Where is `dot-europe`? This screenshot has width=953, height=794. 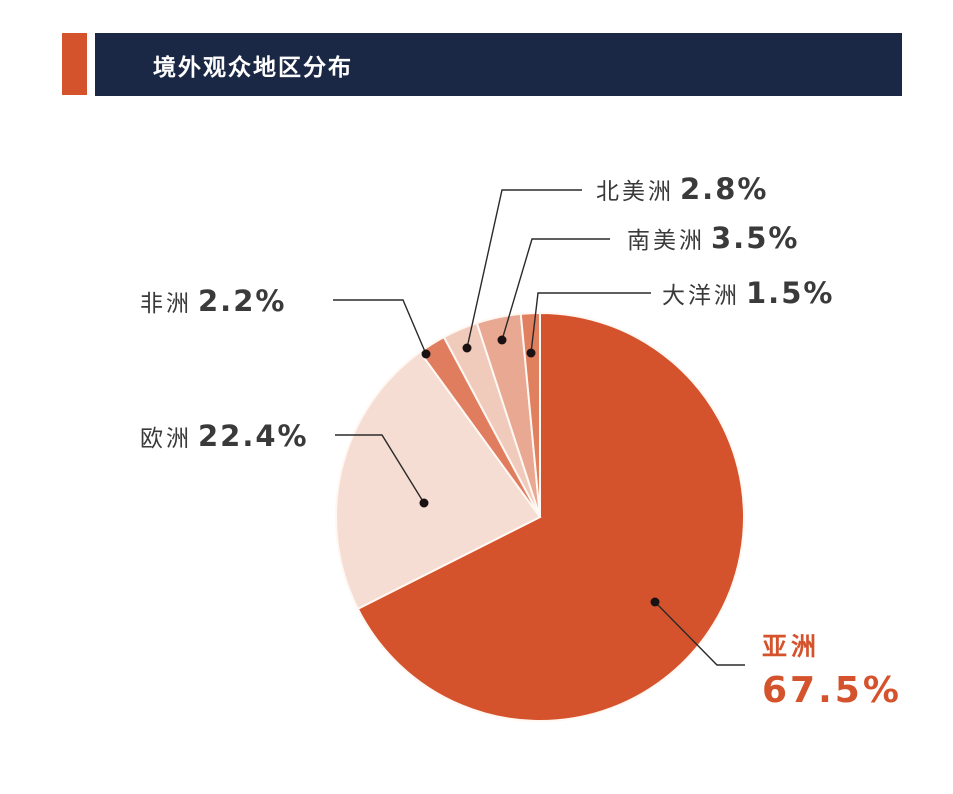 dot-europe is located at coordinates (424, 503).